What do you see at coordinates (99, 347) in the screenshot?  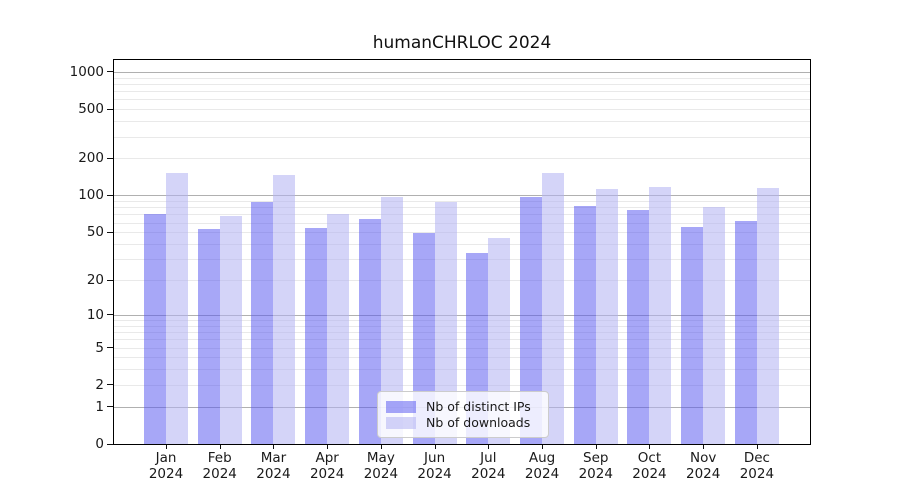 I see `y-tick-label: 5` at bounding box center [99, 347].